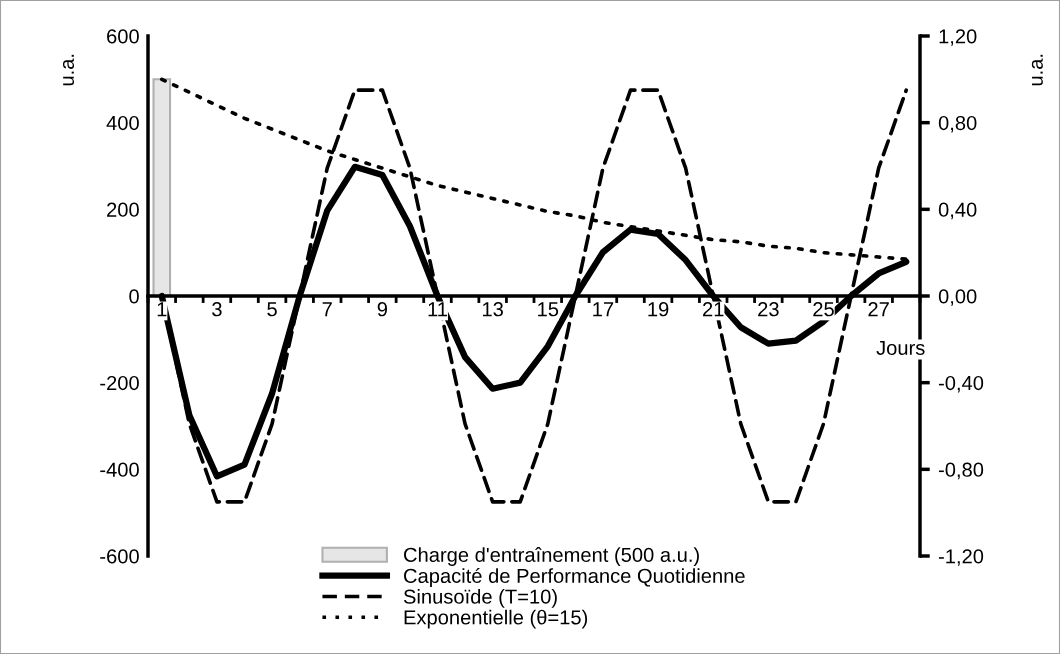 The height and width of the screenshot is (654, 1060). Describe the element at coordinates (957, 124) in the screenshot. I see `y2-tick-label: 0,80` at that location.